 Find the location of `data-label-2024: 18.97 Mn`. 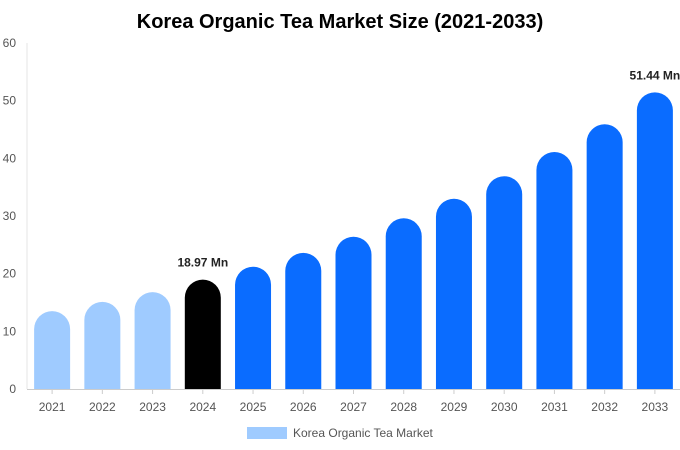

data-label-2024: 18.97 Mn is located at coordinates (202, 263).